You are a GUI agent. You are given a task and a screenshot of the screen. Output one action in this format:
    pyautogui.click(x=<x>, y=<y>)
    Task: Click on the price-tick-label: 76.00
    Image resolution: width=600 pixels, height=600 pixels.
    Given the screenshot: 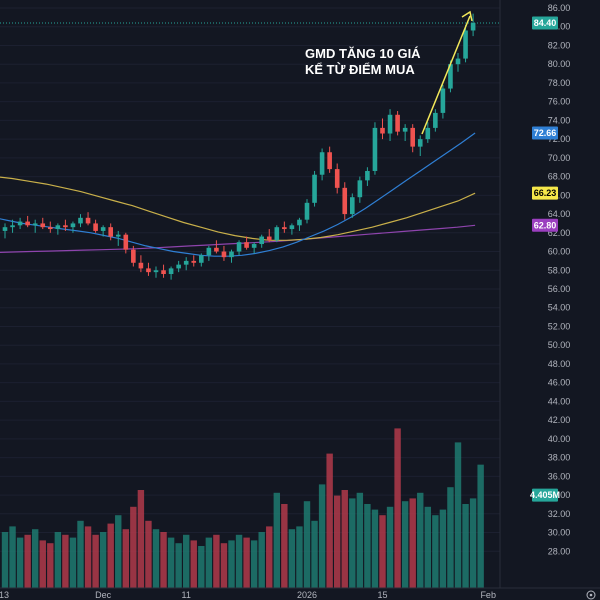 What is the action you would take?
    pyautogui.click(x=559, y=102)
    